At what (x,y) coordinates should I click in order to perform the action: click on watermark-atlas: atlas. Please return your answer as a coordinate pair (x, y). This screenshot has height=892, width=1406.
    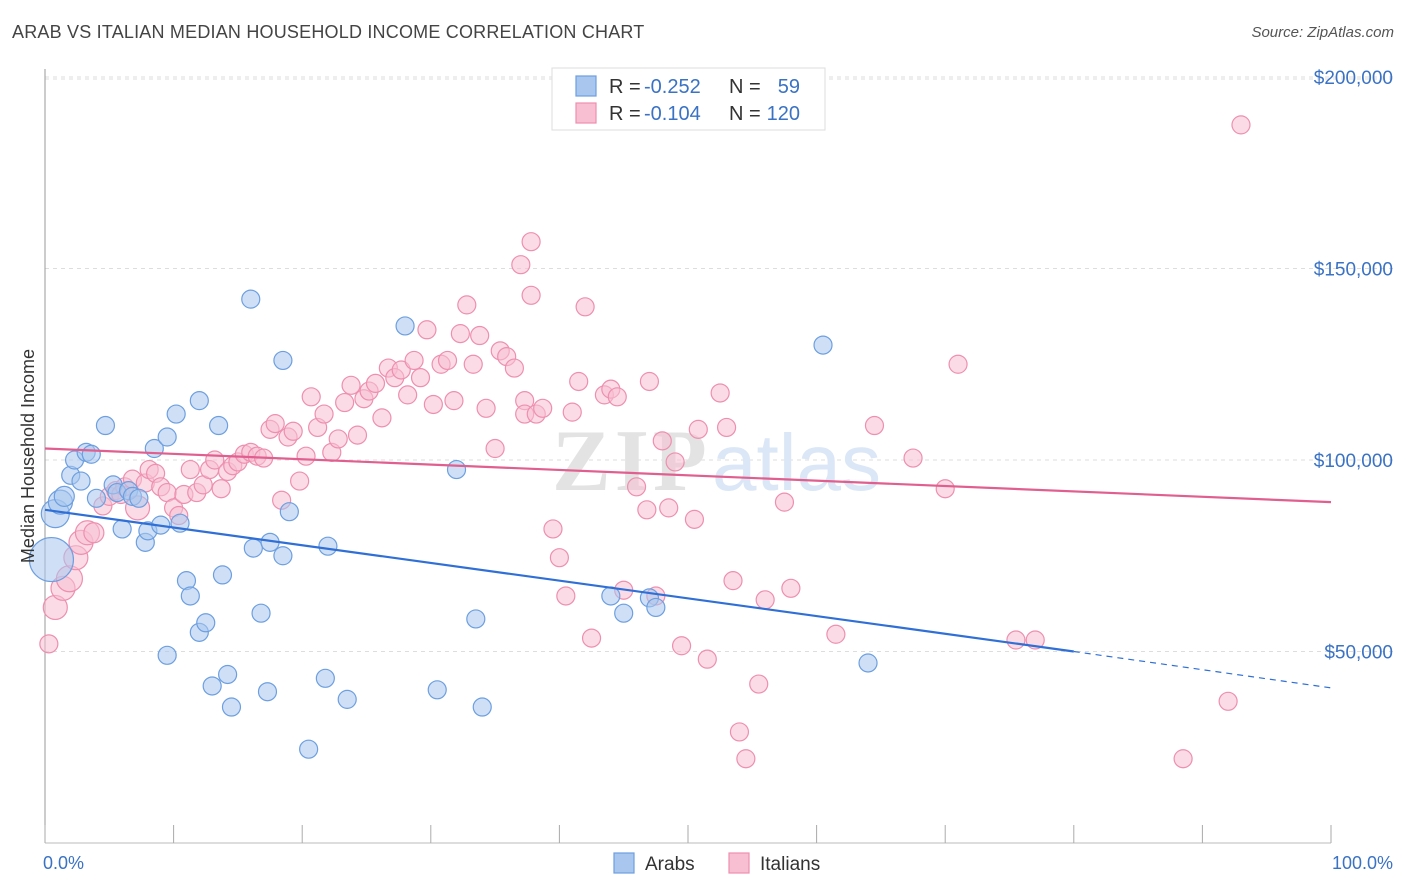
    Looking at the image, I should click on (796, 462).